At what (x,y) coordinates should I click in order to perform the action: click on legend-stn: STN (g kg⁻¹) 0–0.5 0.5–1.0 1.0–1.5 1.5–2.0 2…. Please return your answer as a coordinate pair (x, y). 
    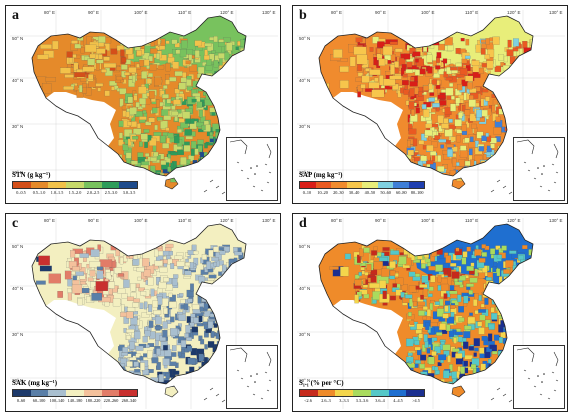
    Looking at the image, I should click on (75, 183).